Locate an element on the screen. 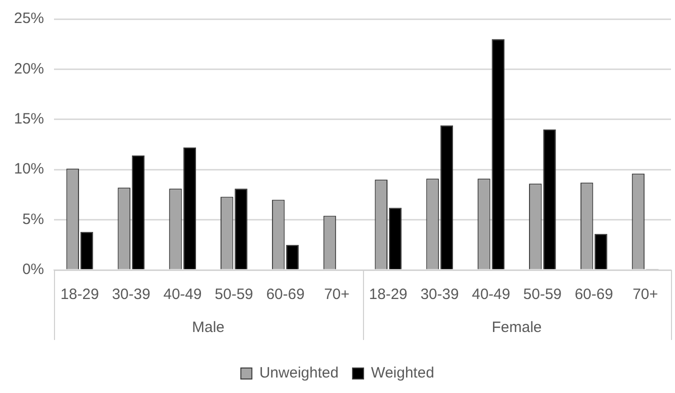  y-tick-label: 25% is located at coordinates (29, 19).